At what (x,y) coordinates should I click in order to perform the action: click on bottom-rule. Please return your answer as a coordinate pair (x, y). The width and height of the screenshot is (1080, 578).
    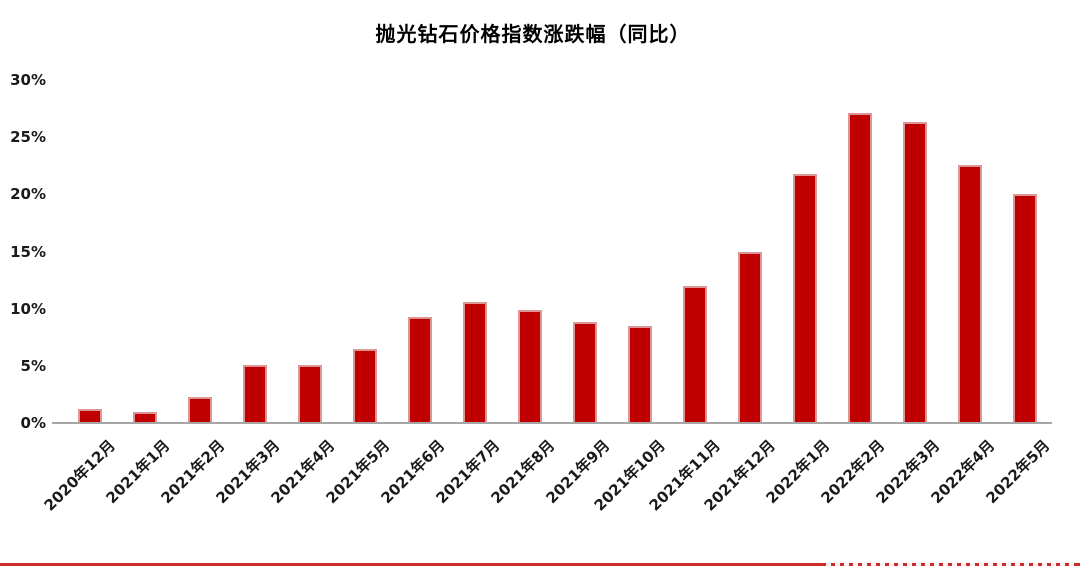
    Looking at the image, I should click on (540, 564).